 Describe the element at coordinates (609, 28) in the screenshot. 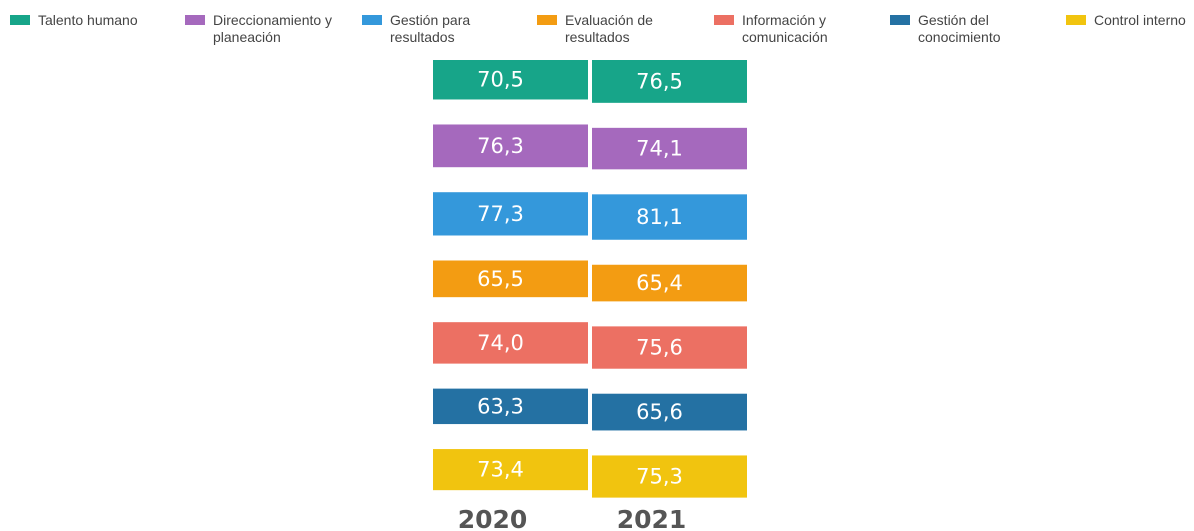

I see `legend-label: Evaluación de resultados` at that location.